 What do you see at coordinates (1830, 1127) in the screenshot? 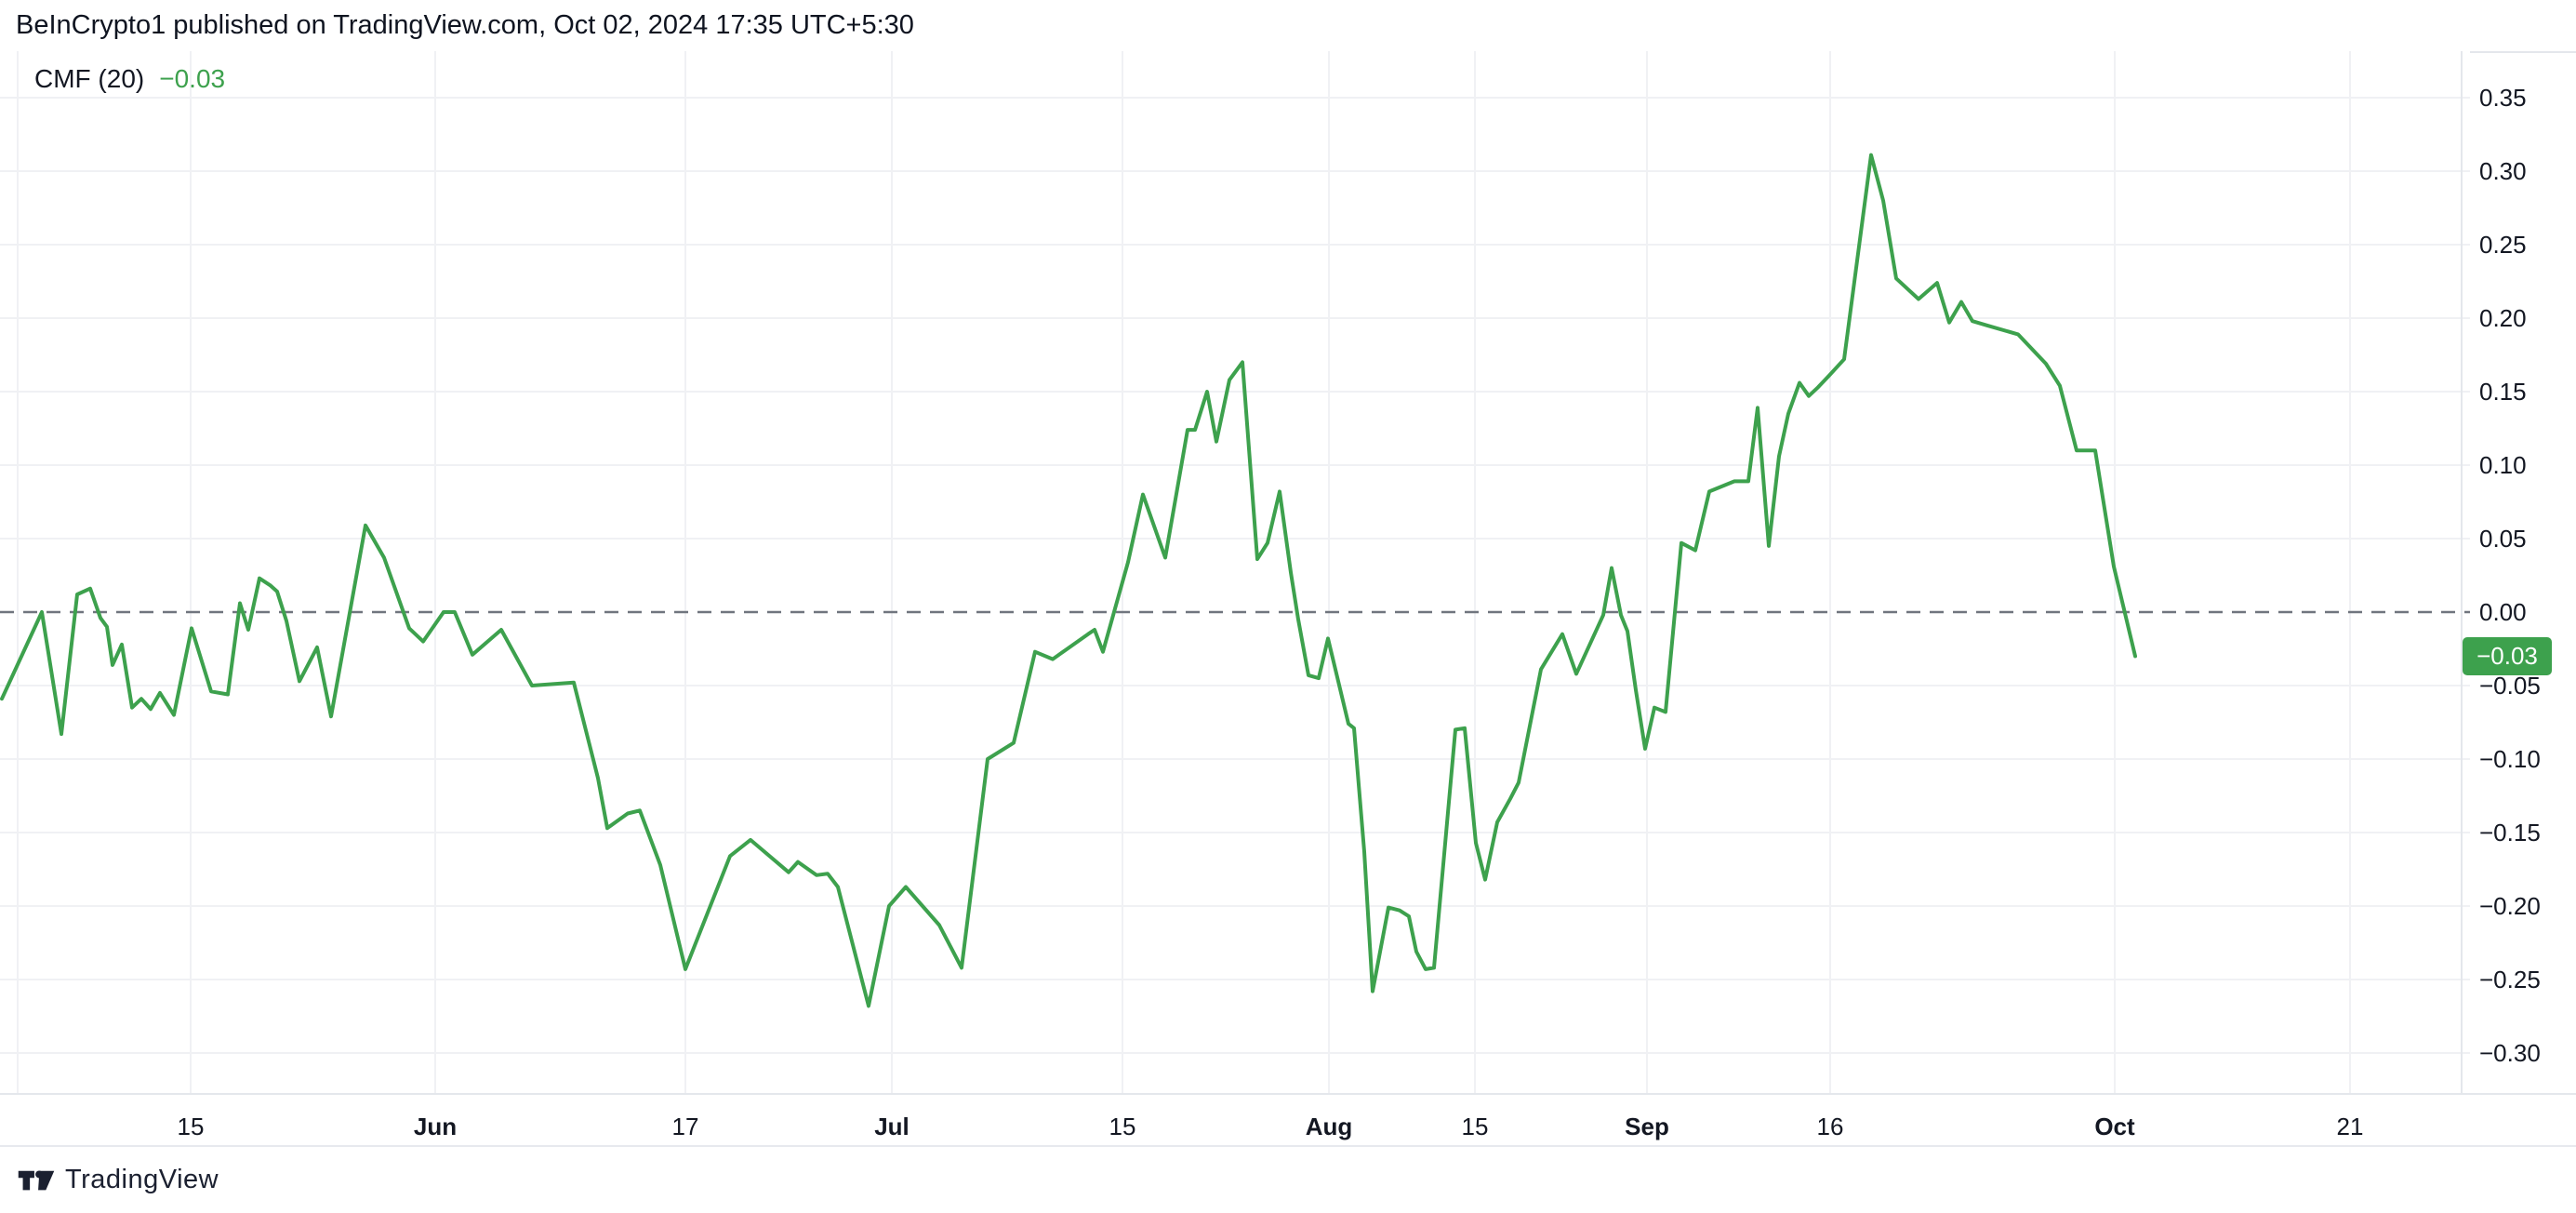
I see `x-tick-label: 16` at bounding box center [1830, 1127].